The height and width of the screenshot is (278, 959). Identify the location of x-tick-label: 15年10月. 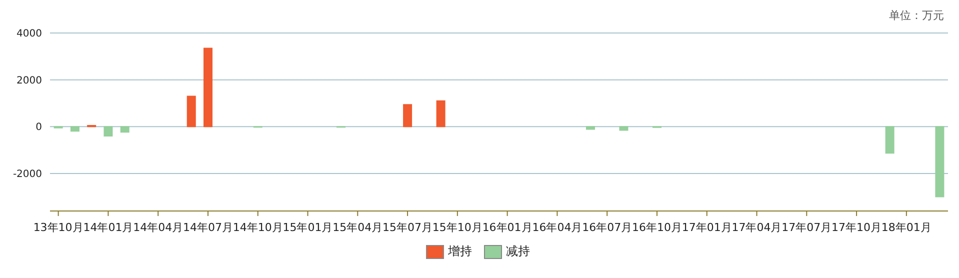
(457, 227).